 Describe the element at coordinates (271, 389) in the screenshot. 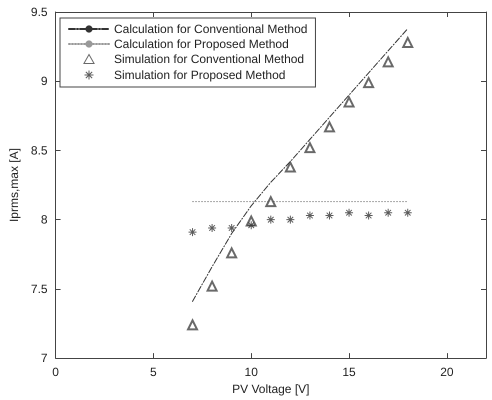

I see `x-axis-title: PV Voltage [V]` at that location.